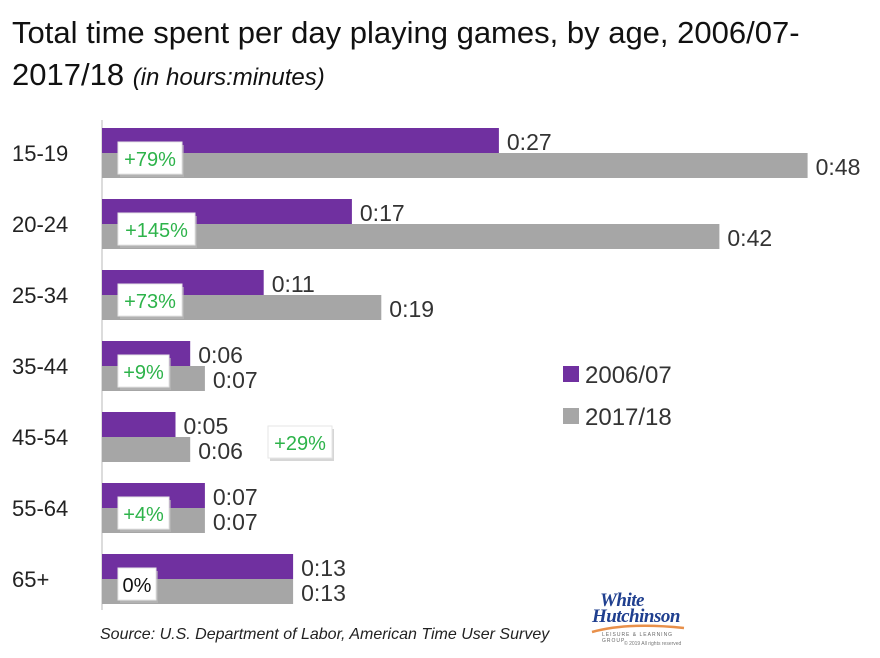  What do you see at coordinates (411, 309) in the screenshot?
I see `data-label: 0:19` at bounding box center [411, 309].